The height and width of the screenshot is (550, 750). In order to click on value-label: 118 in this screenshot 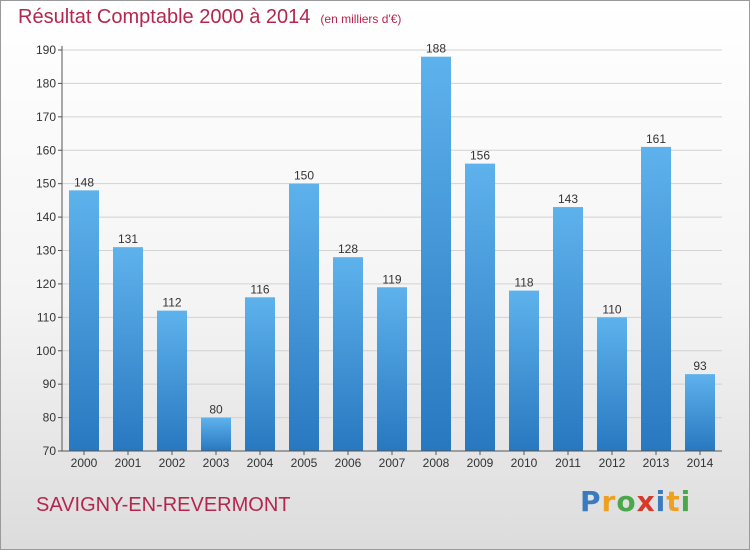, I will do `click(523, 283)`.